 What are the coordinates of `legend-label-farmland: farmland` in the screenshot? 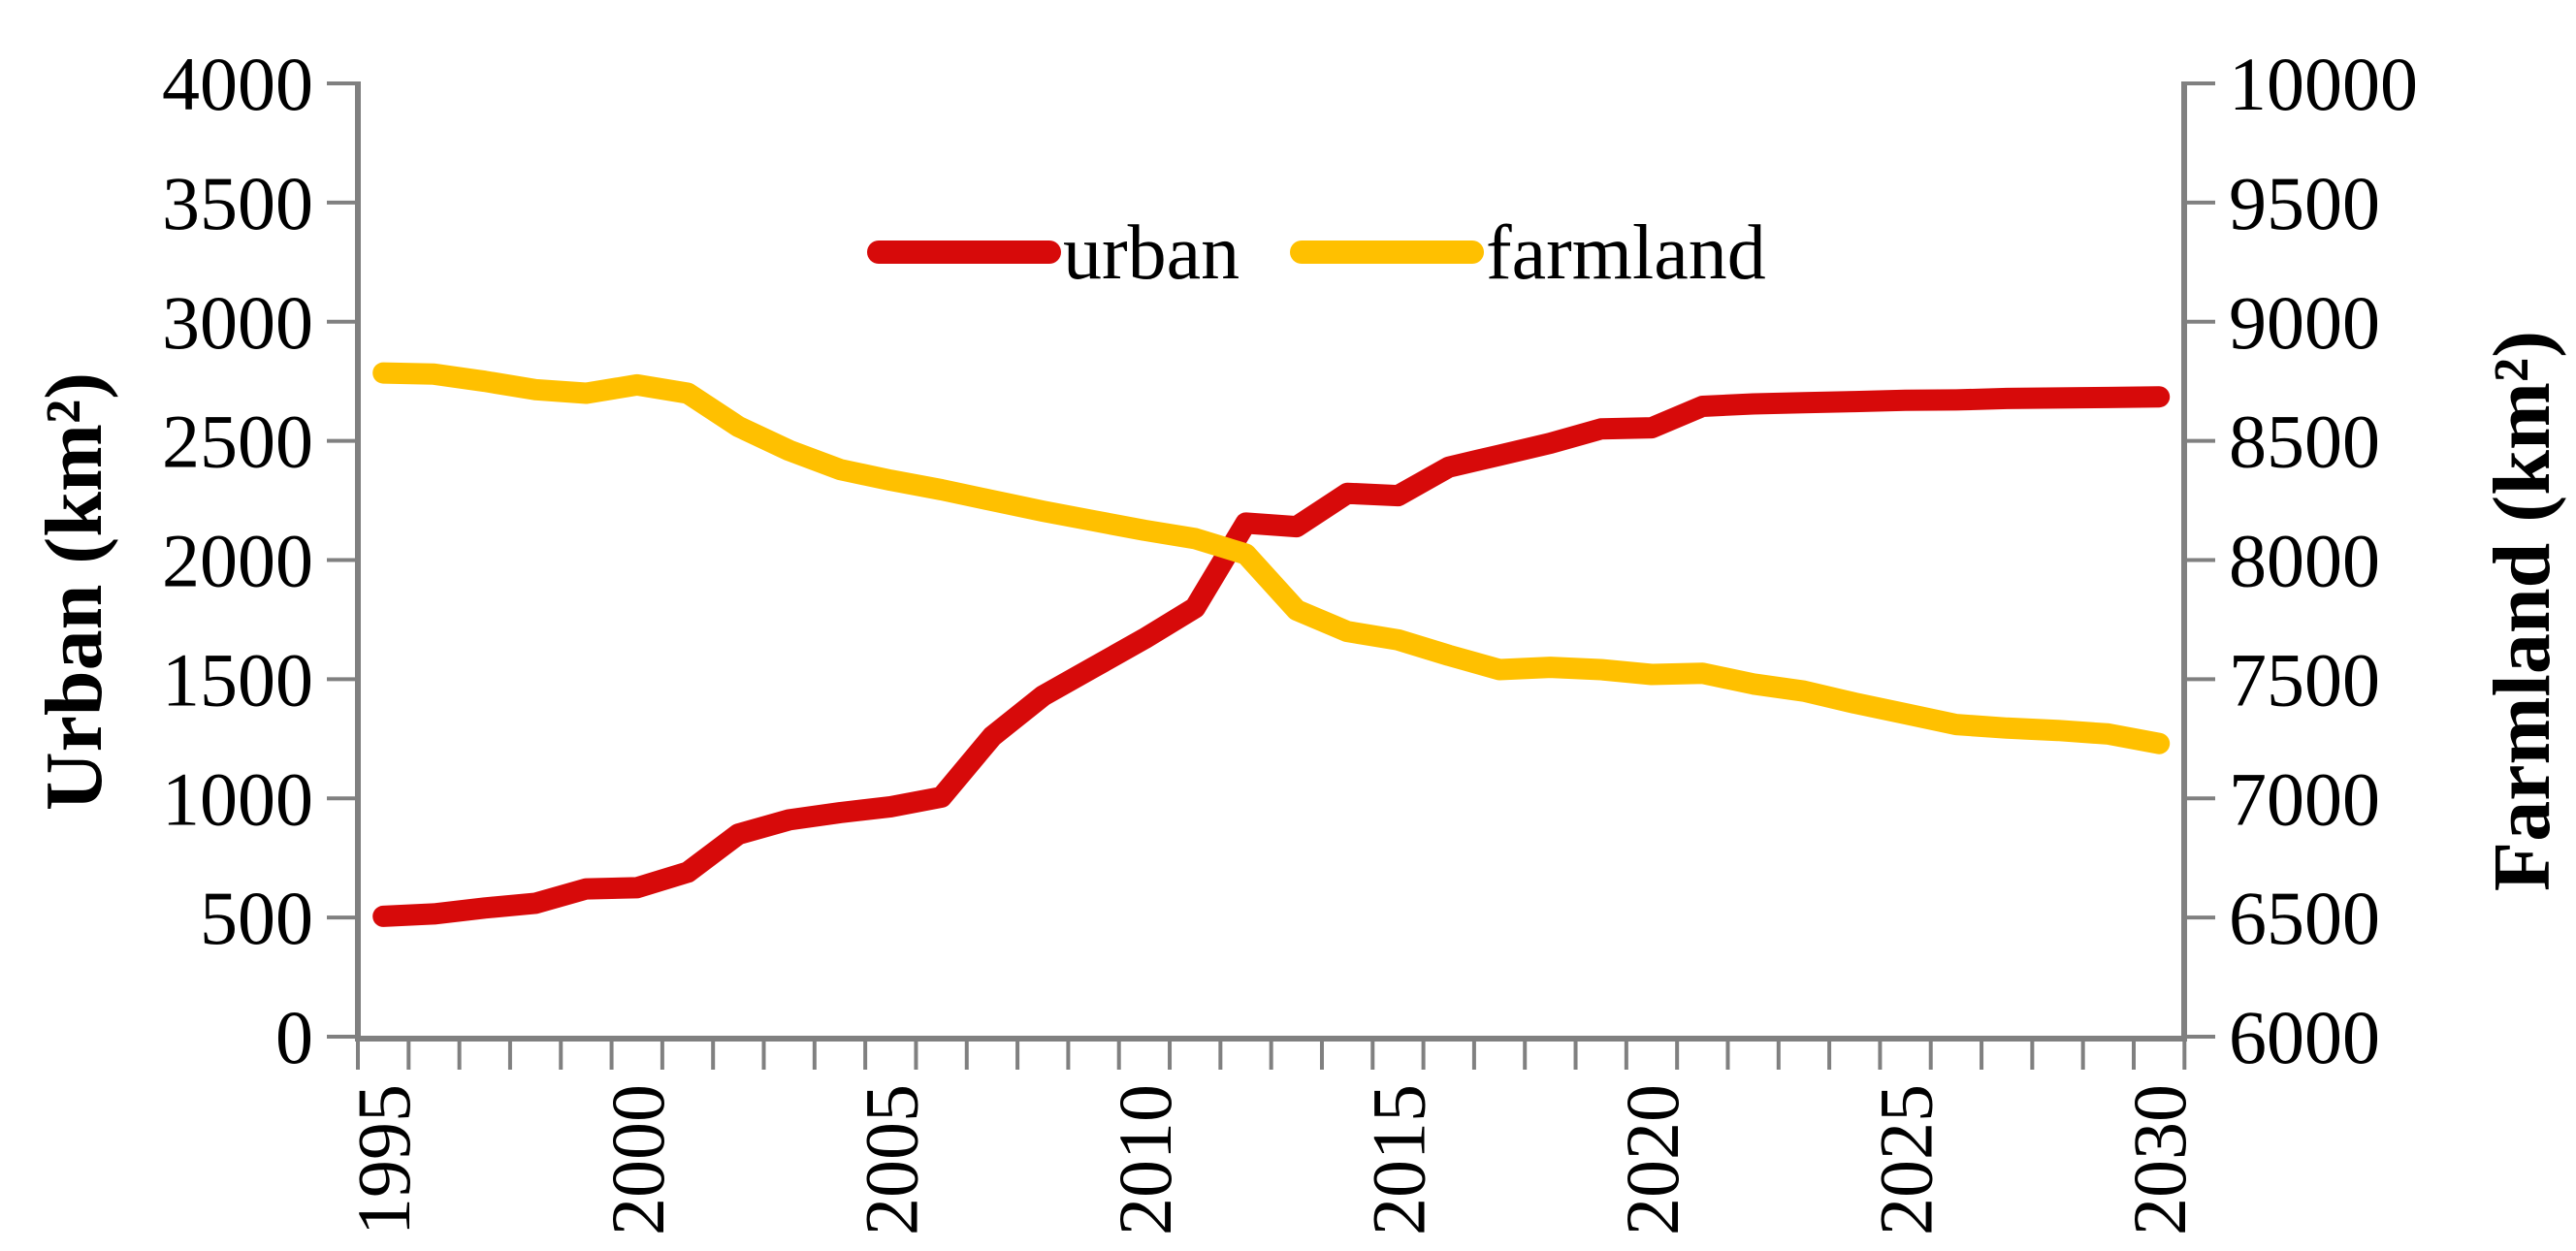 It's located at (1626, 253).